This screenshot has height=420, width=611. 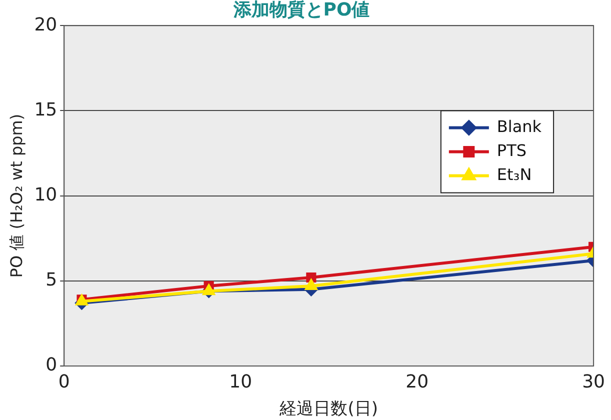 I want to click on y-tick-label: 10, so click(x=46, y=195).